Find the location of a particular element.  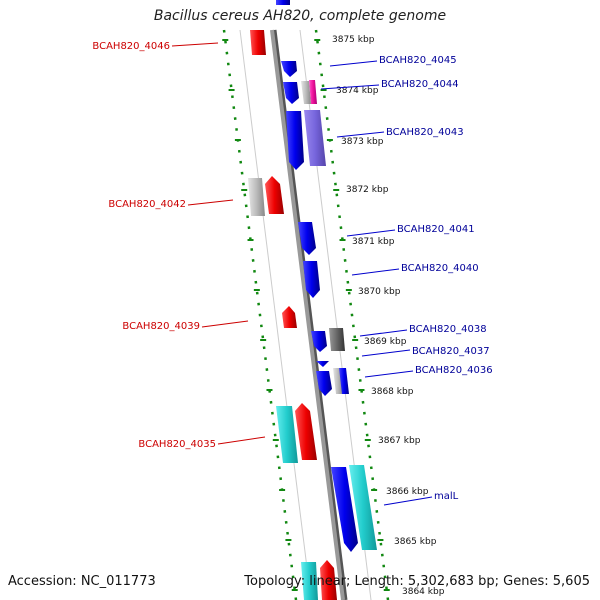

gene-label-bcah820-4040: BCAH820_4040 is located at coordinates (440, 268).